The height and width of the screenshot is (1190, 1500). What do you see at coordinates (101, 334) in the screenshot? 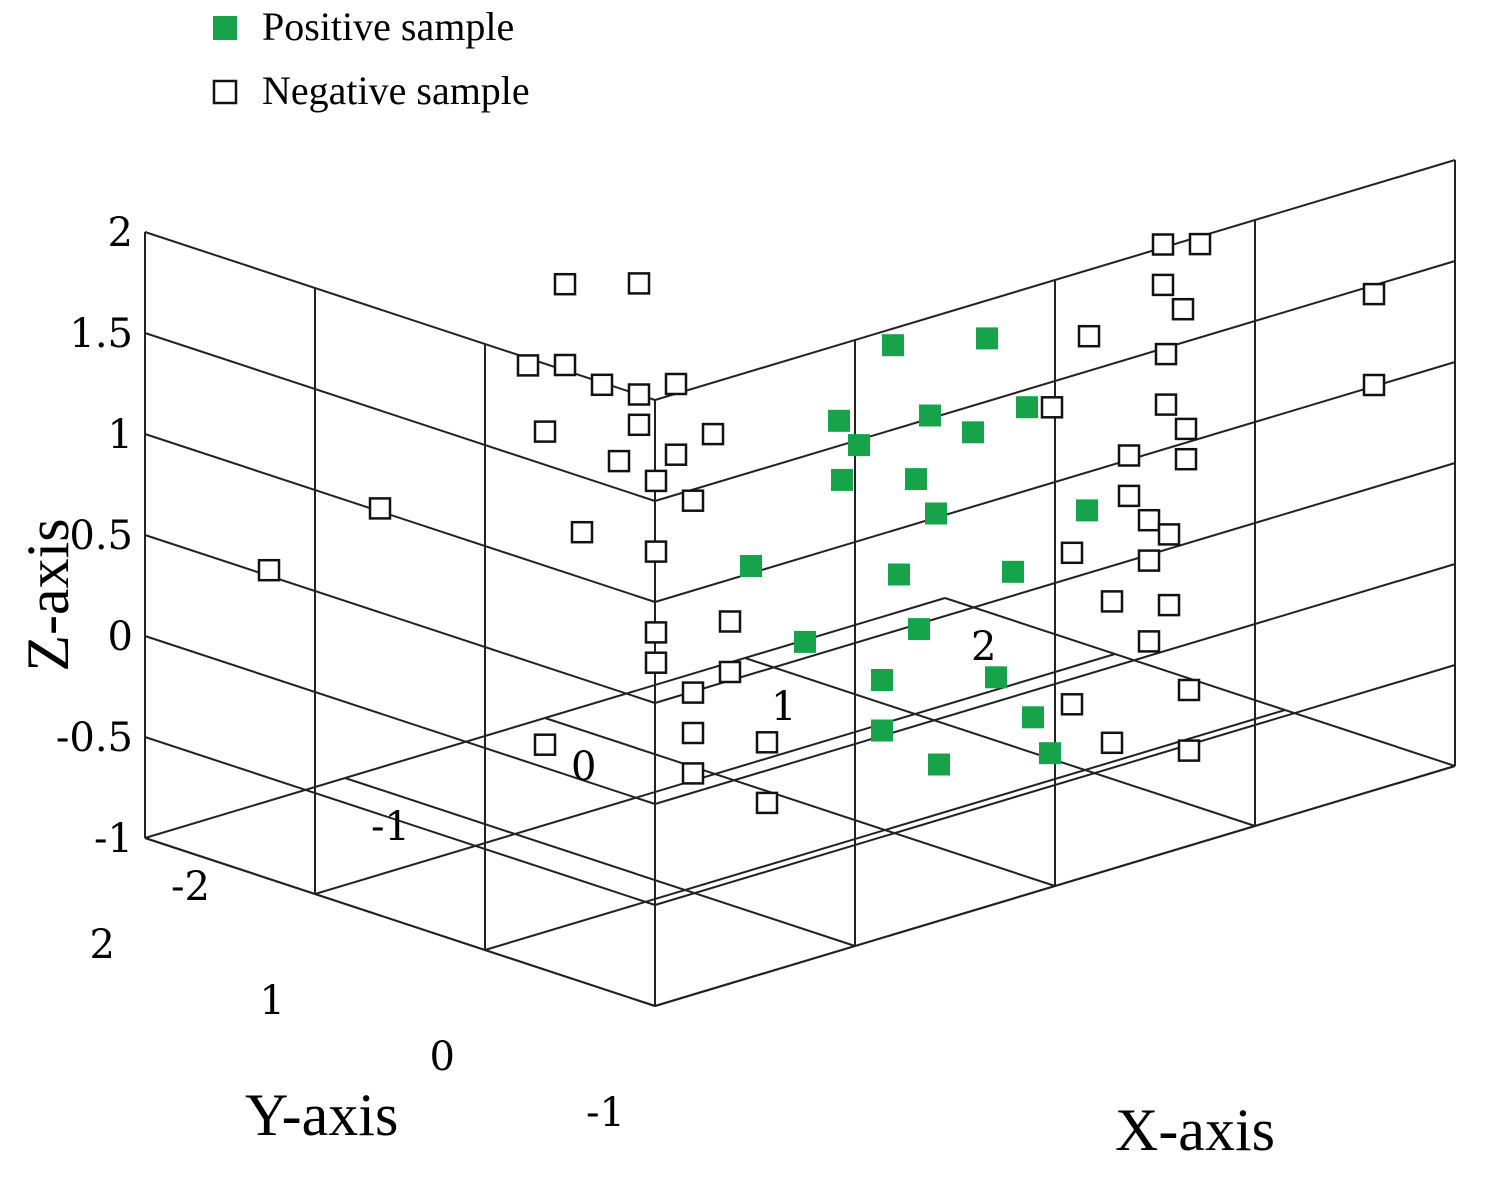
I see `z-tick-label: 1.5` at bounding box center [101, 334].